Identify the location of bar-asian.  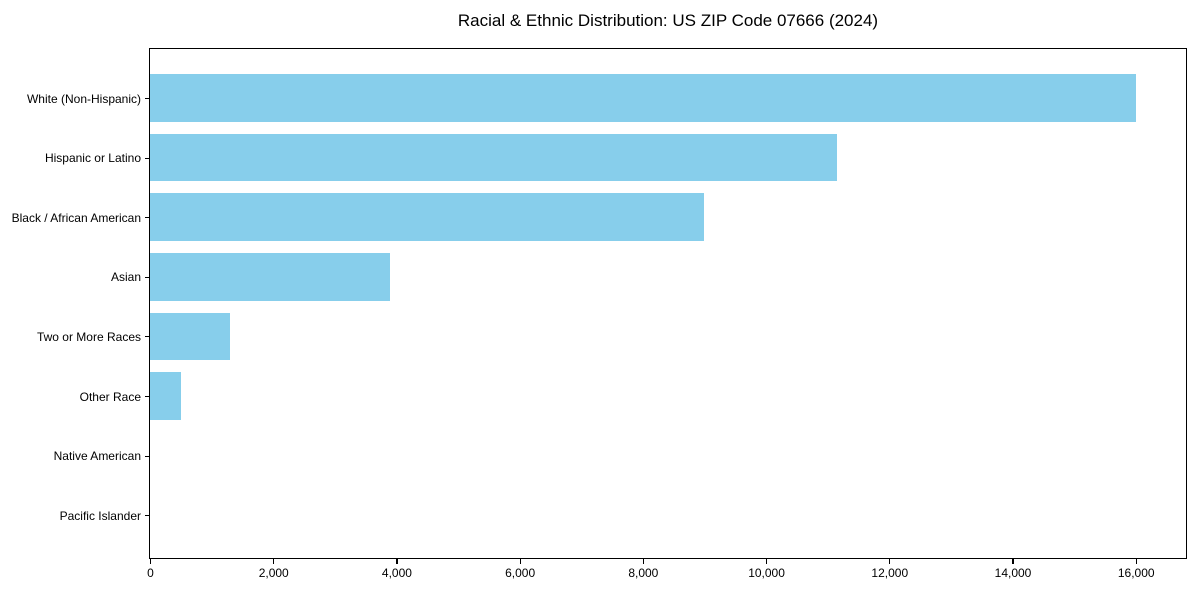
(270, 277).